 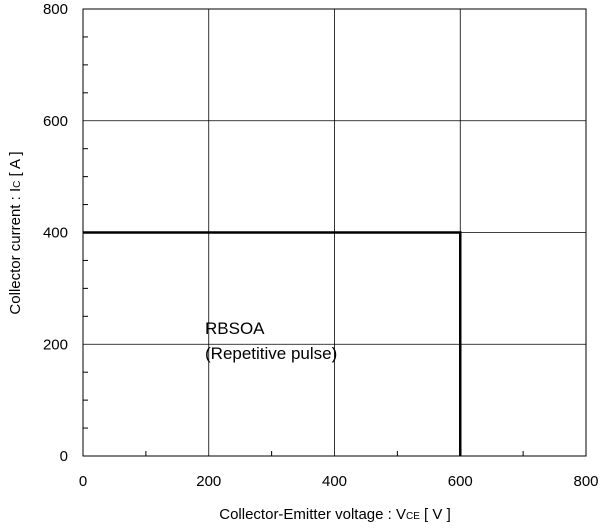 What do you see at coordinates (235, 328) in the screenshot?
I see `annotation-rbsoa: RBSOA` at bounding box center [235, 328].